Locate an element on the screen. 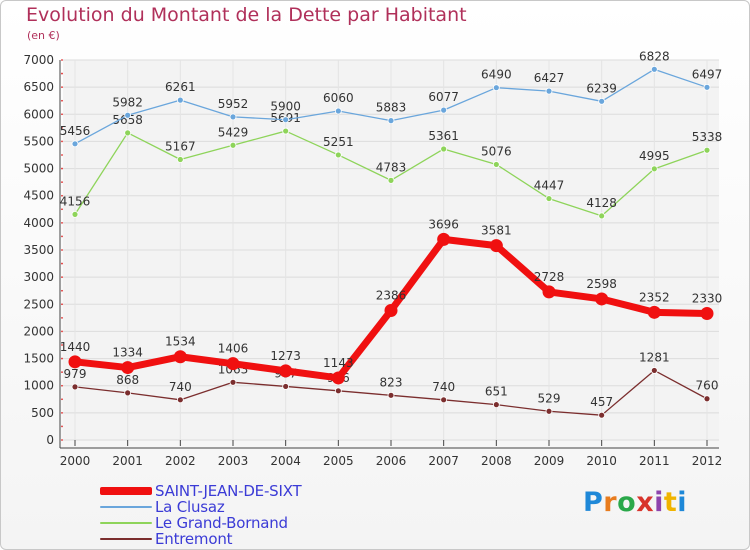 Image resolution: width=750 pixels, height=550 pixels. data-label: 868 is located at coordinates (127, 380).